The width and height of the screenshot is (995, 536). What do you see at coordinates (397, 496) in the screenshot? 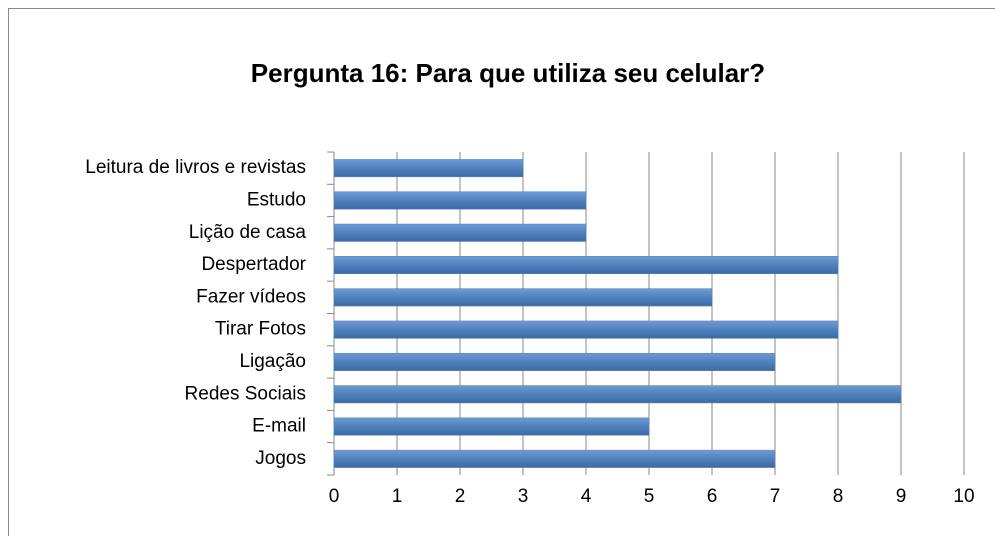
I see `x-tick-label: 1` at bounding box center [397, 496].